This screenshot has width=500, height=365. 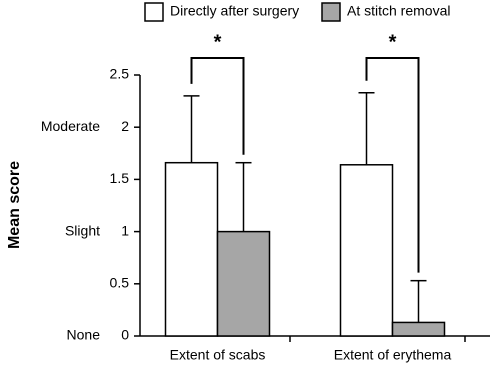 What do you see at coordinates (120, 283) in the screenshot?
I see `y-tick-label: 0.5` at bounding box center [120, 283].